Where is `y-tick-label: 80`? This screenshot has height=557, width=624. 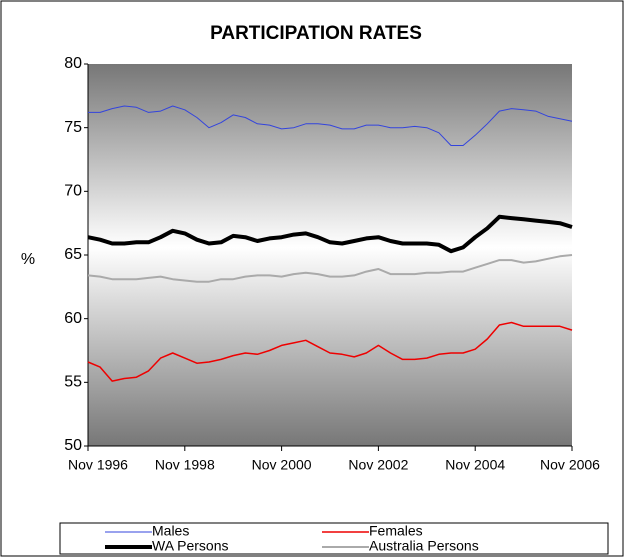 y-tick-label: 80 is located at coordinates (73, 63).